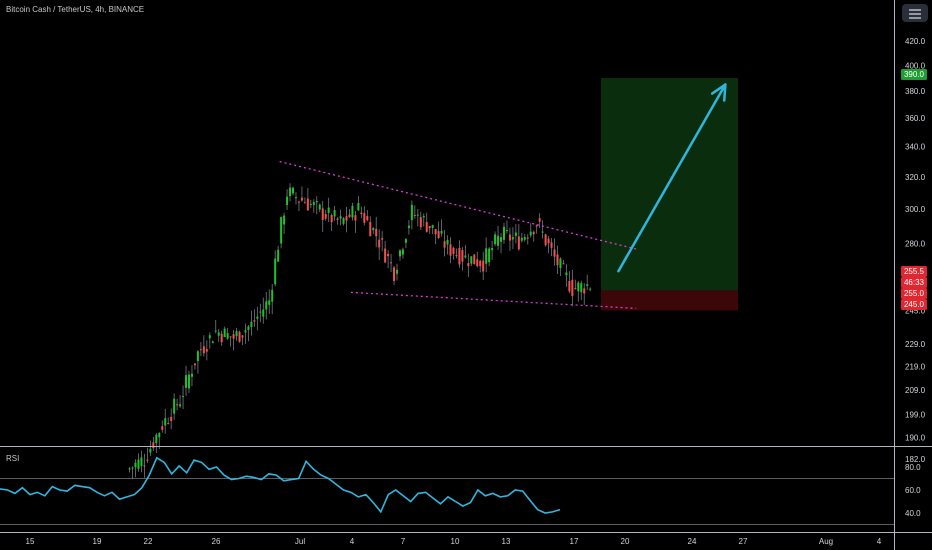 Image resolution: width=932 pixels, height=550 pixels. What do you see at coordinates (915, 147) in the screenshot?
I see `price-tick-label: 340.0` at bounding box center [915, 147].